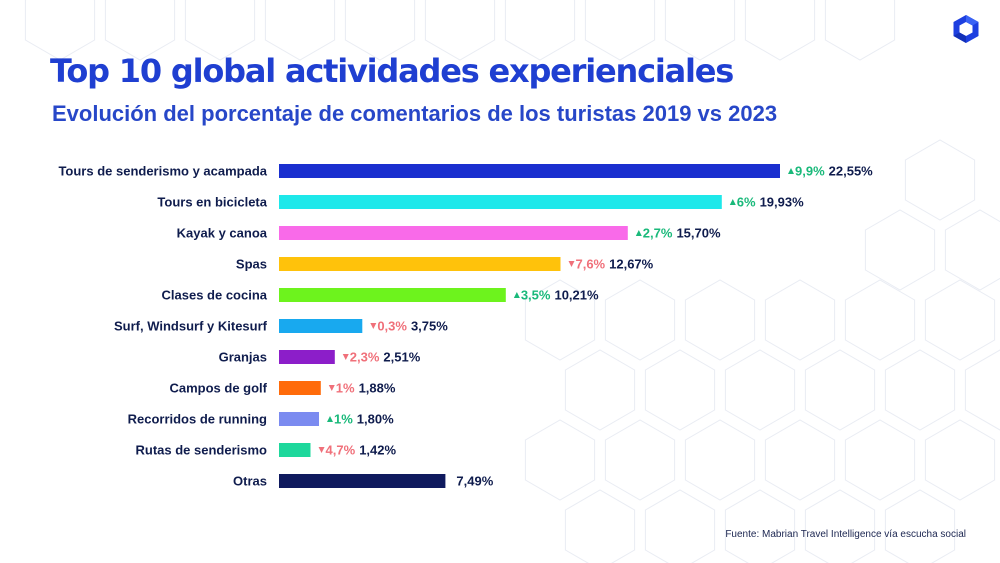  What do you see at coordinates (810, 171) in the screenshot?
I see `change-label: 9,9%` at bounding box center [810, 171].